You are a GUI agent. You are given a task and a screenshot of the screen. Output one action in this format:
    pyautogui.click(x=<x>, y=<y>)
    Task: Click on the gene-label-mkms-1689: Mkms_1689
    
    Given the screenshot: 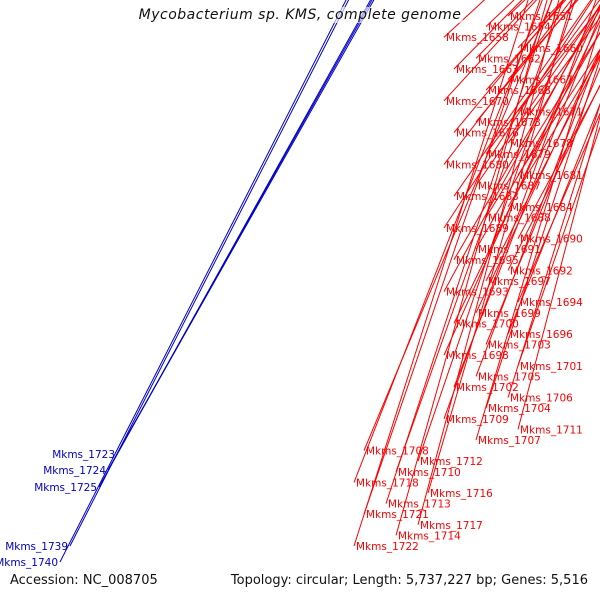 What is the action you would take?
    pyautogui.click(x=477, y=229)
    